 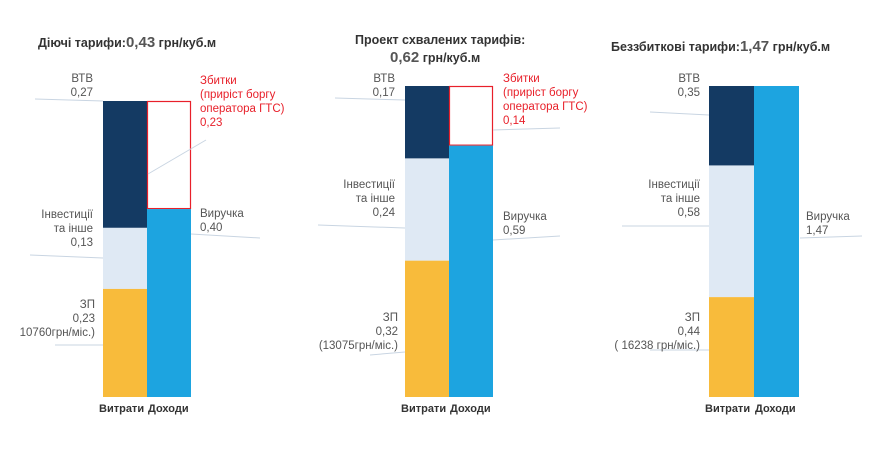 I want to click on chart-3-cost-invest-bar, so click(x=731, y=231).